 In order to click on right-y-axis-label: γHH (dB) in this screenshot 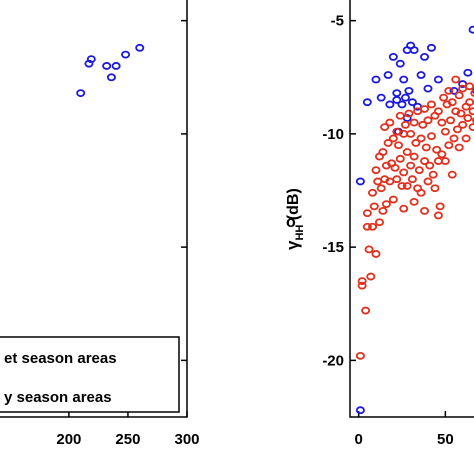, I will do `click(294, 219)`.